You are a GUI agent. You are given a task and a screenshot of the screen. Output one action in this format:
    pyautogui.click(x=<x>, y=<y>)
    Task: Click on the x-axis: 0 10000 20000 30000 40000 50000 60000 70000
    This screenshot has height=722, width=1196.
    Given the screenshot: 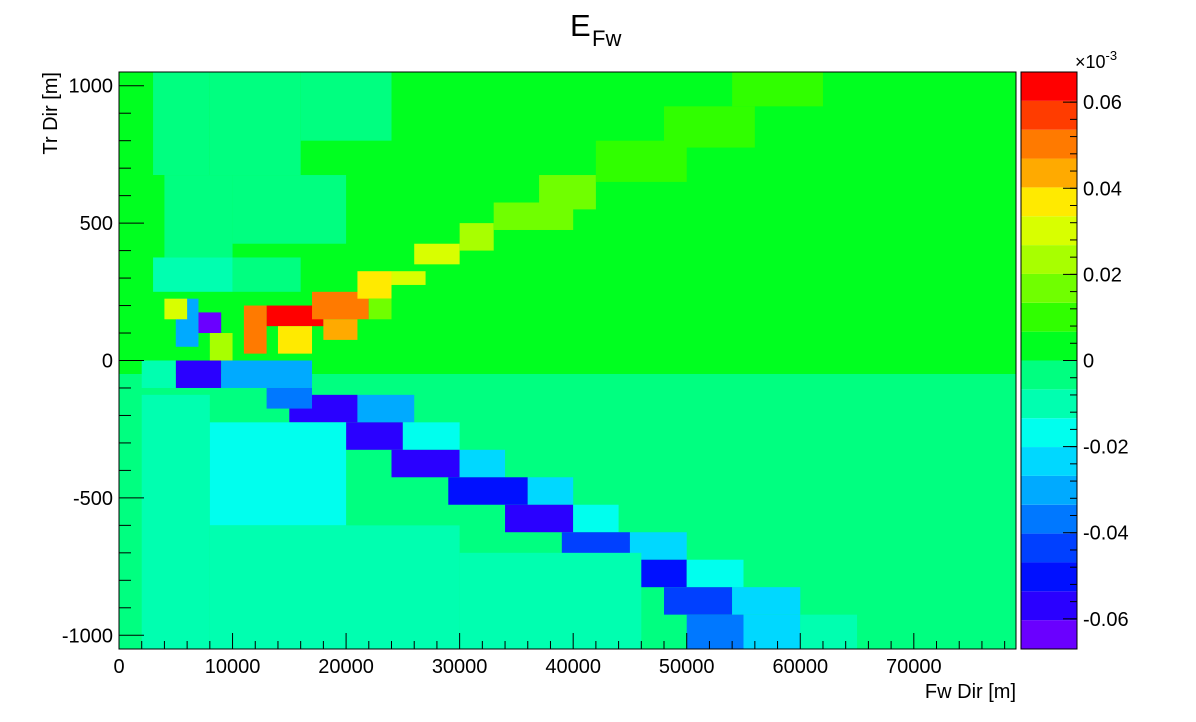 What is the action you would take?
    pyautogui.click(x=559, y=655)
    